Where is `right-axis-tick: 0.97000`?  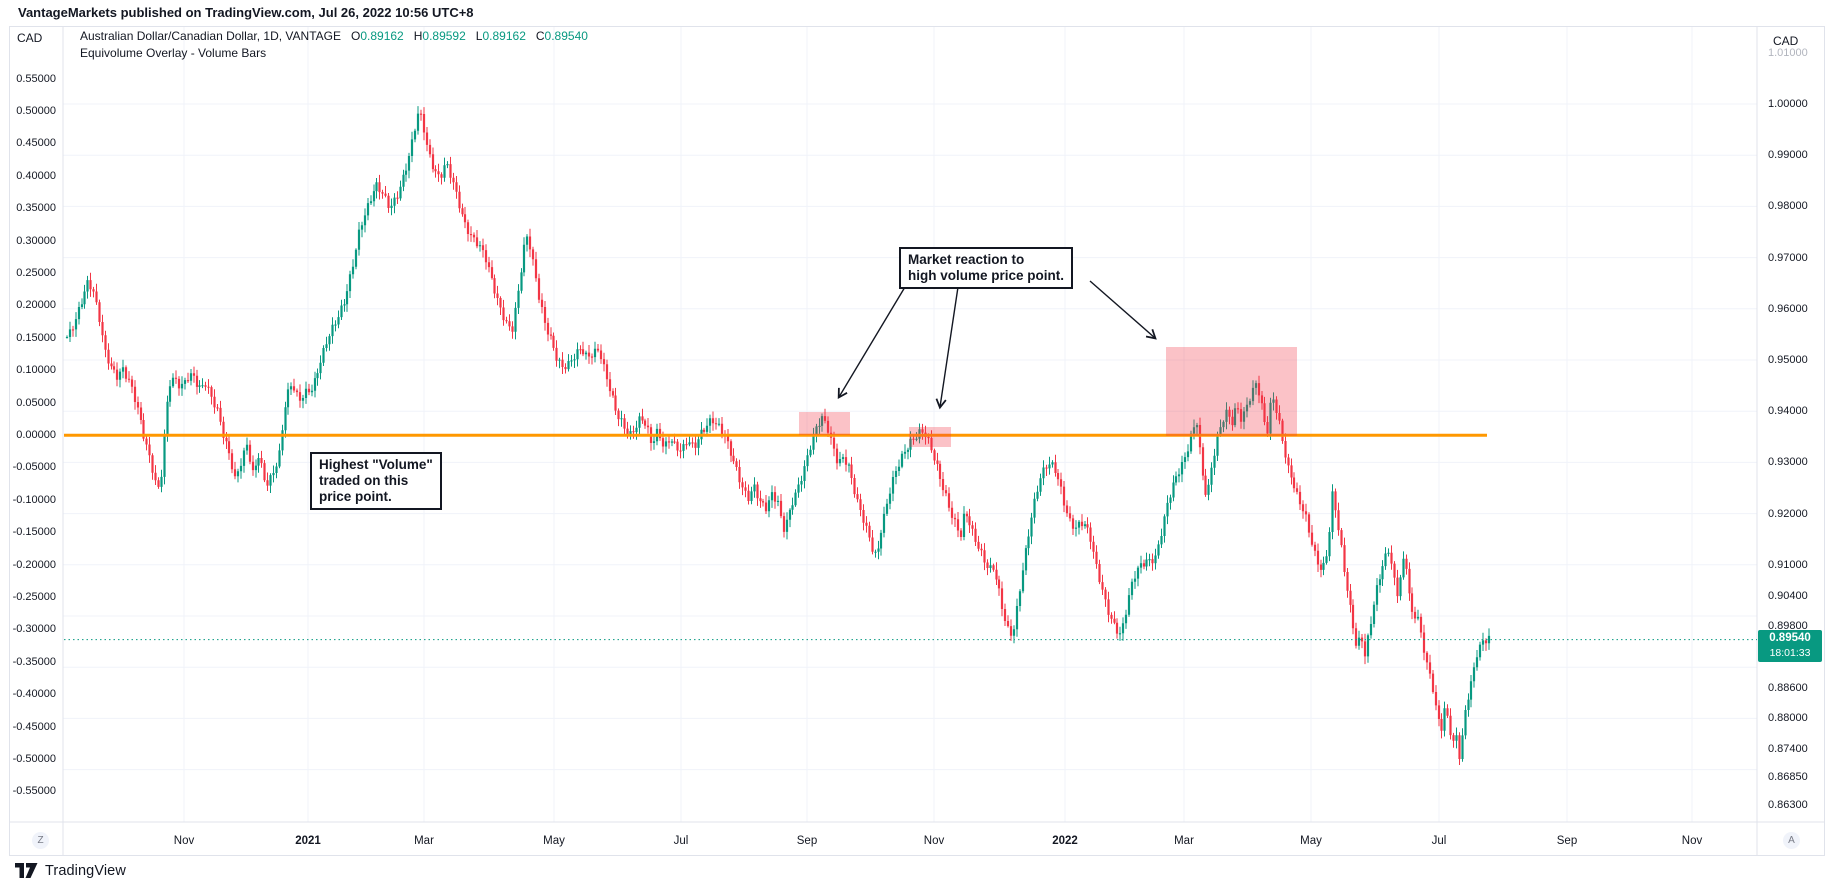 right-axis-tick: 0.97000 is located at coordinates (1788, 257).